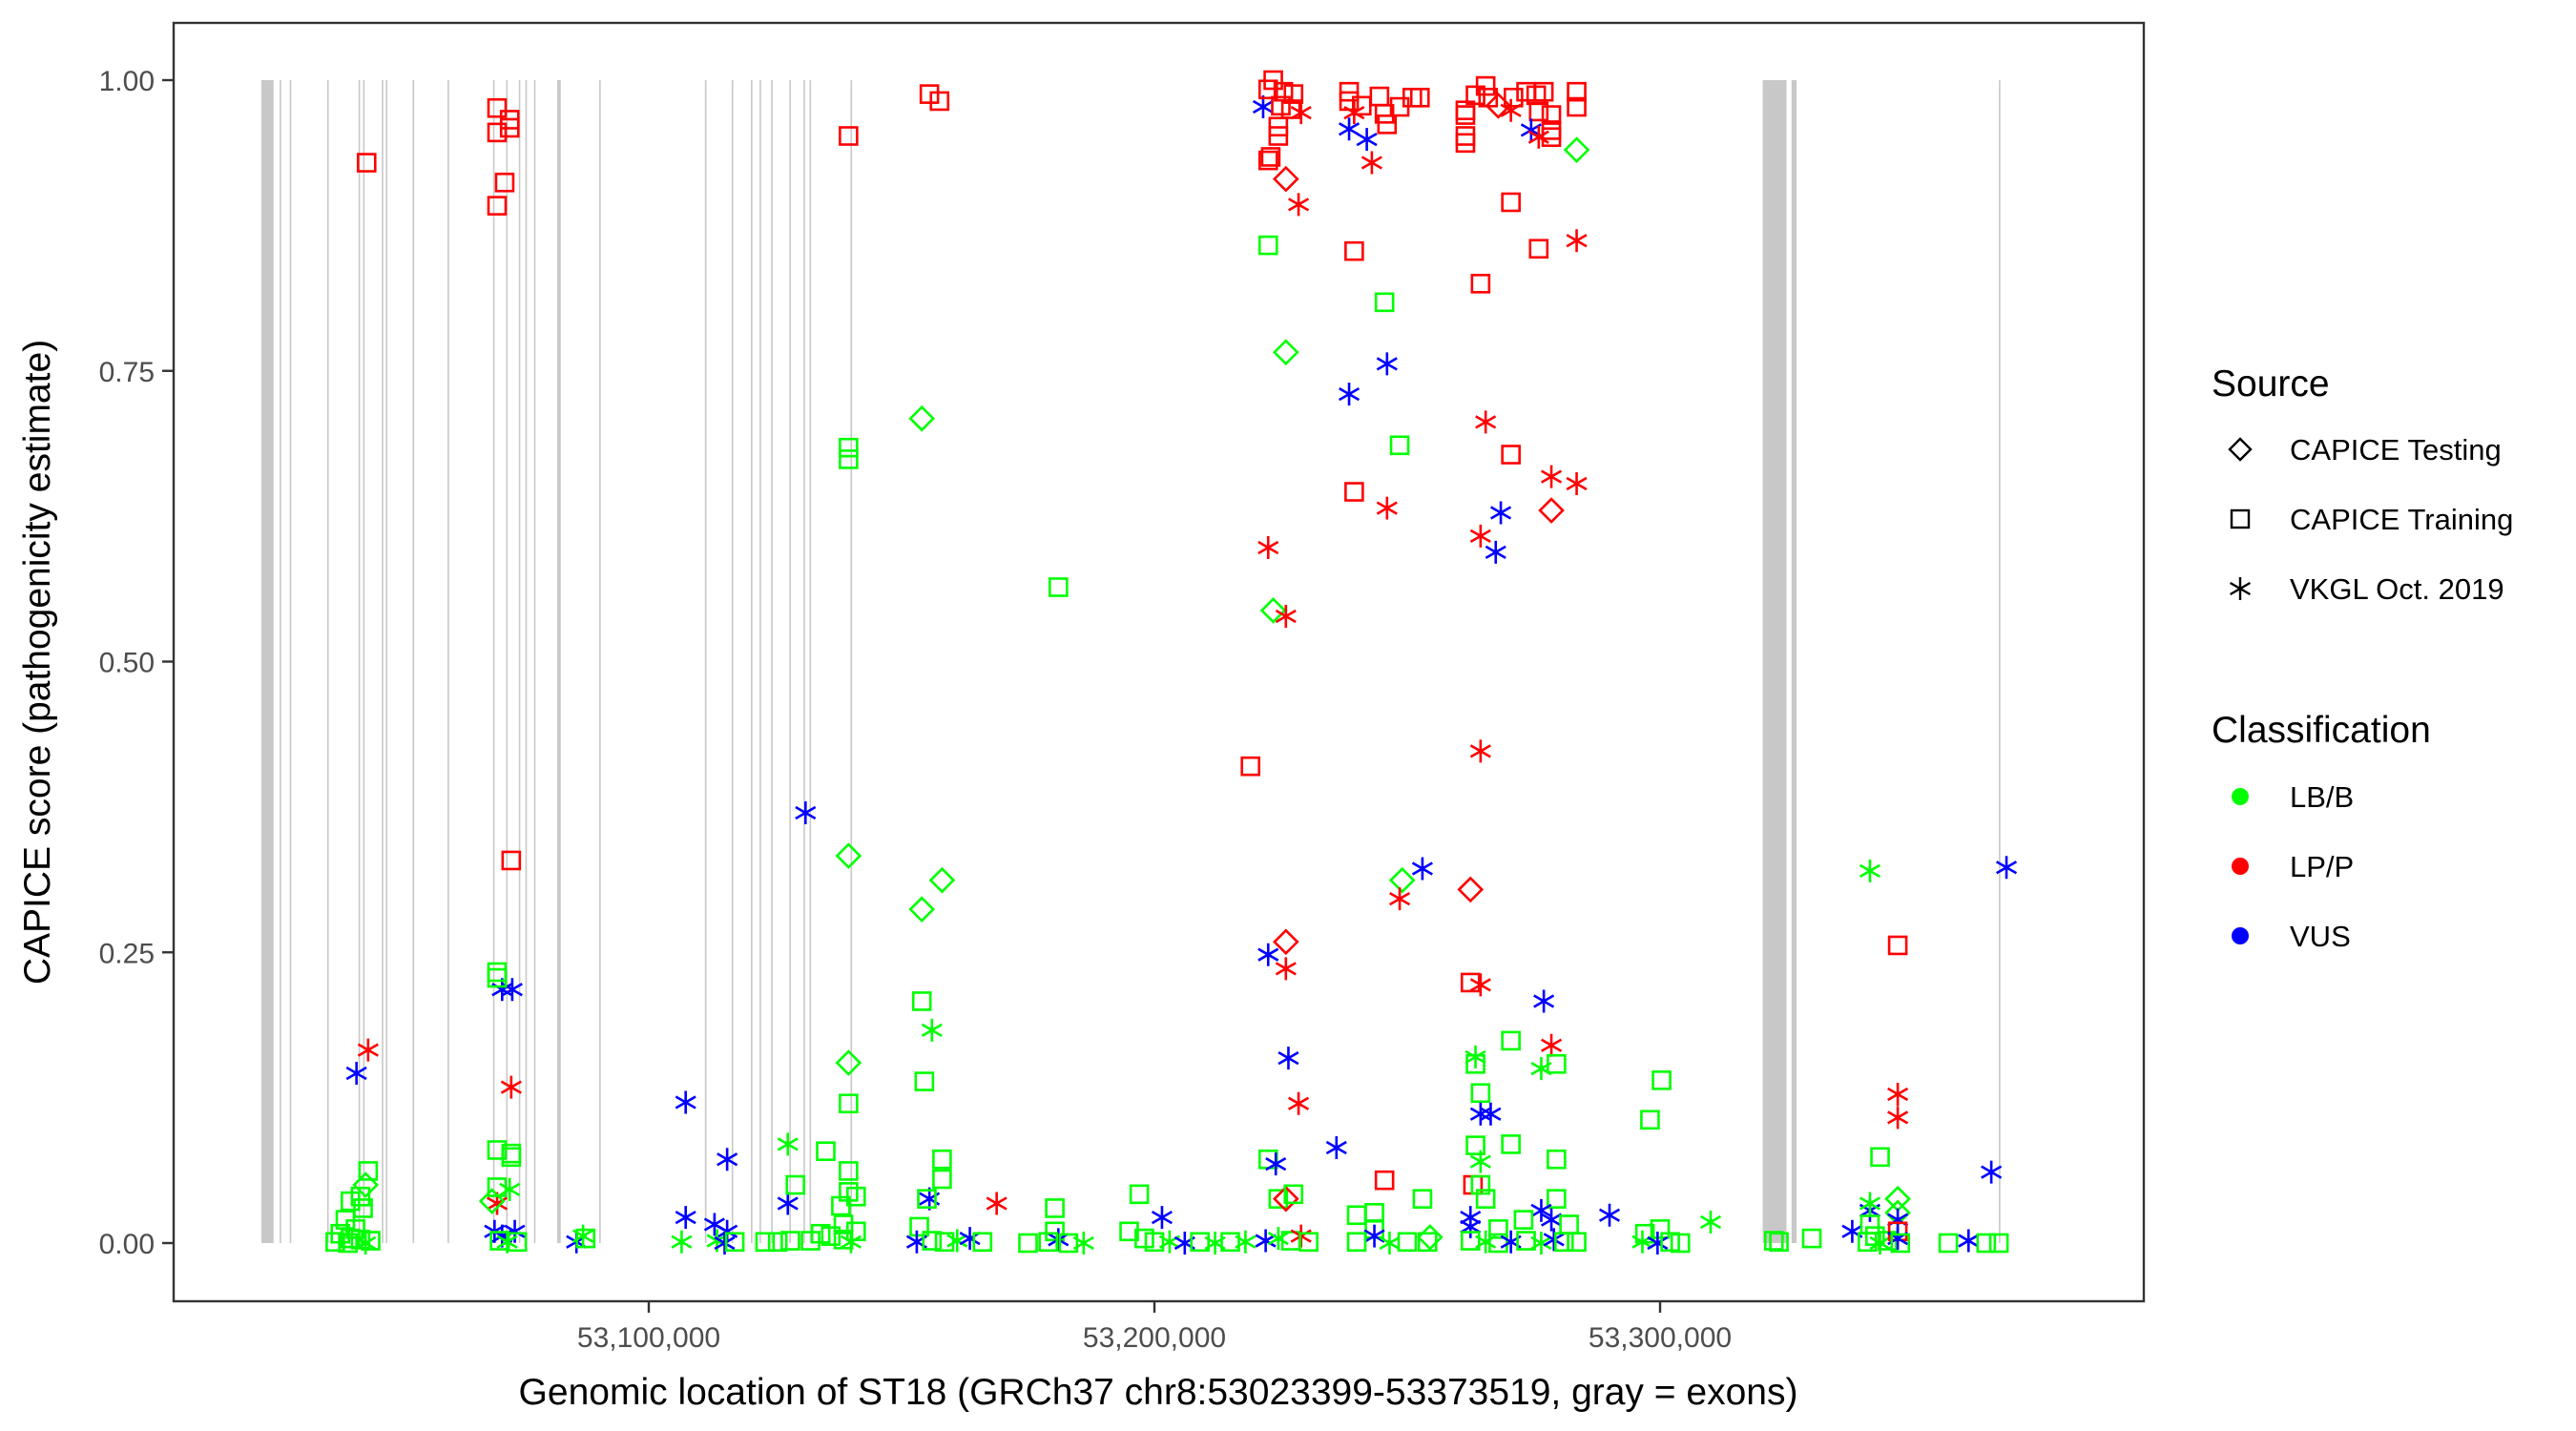 This screenshot has width=2576, height=1431. I want to click on red-dot-icon, so click(2240, 866).